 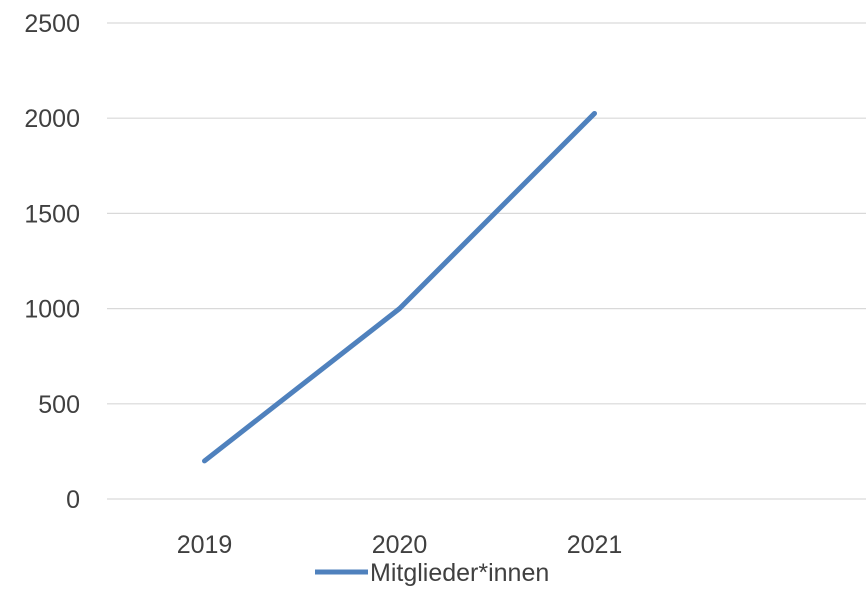 What do you see at coordinates (73, 500) in the screenshot?
I see `y-tick-label: 0` at bounding box center [73, 500].